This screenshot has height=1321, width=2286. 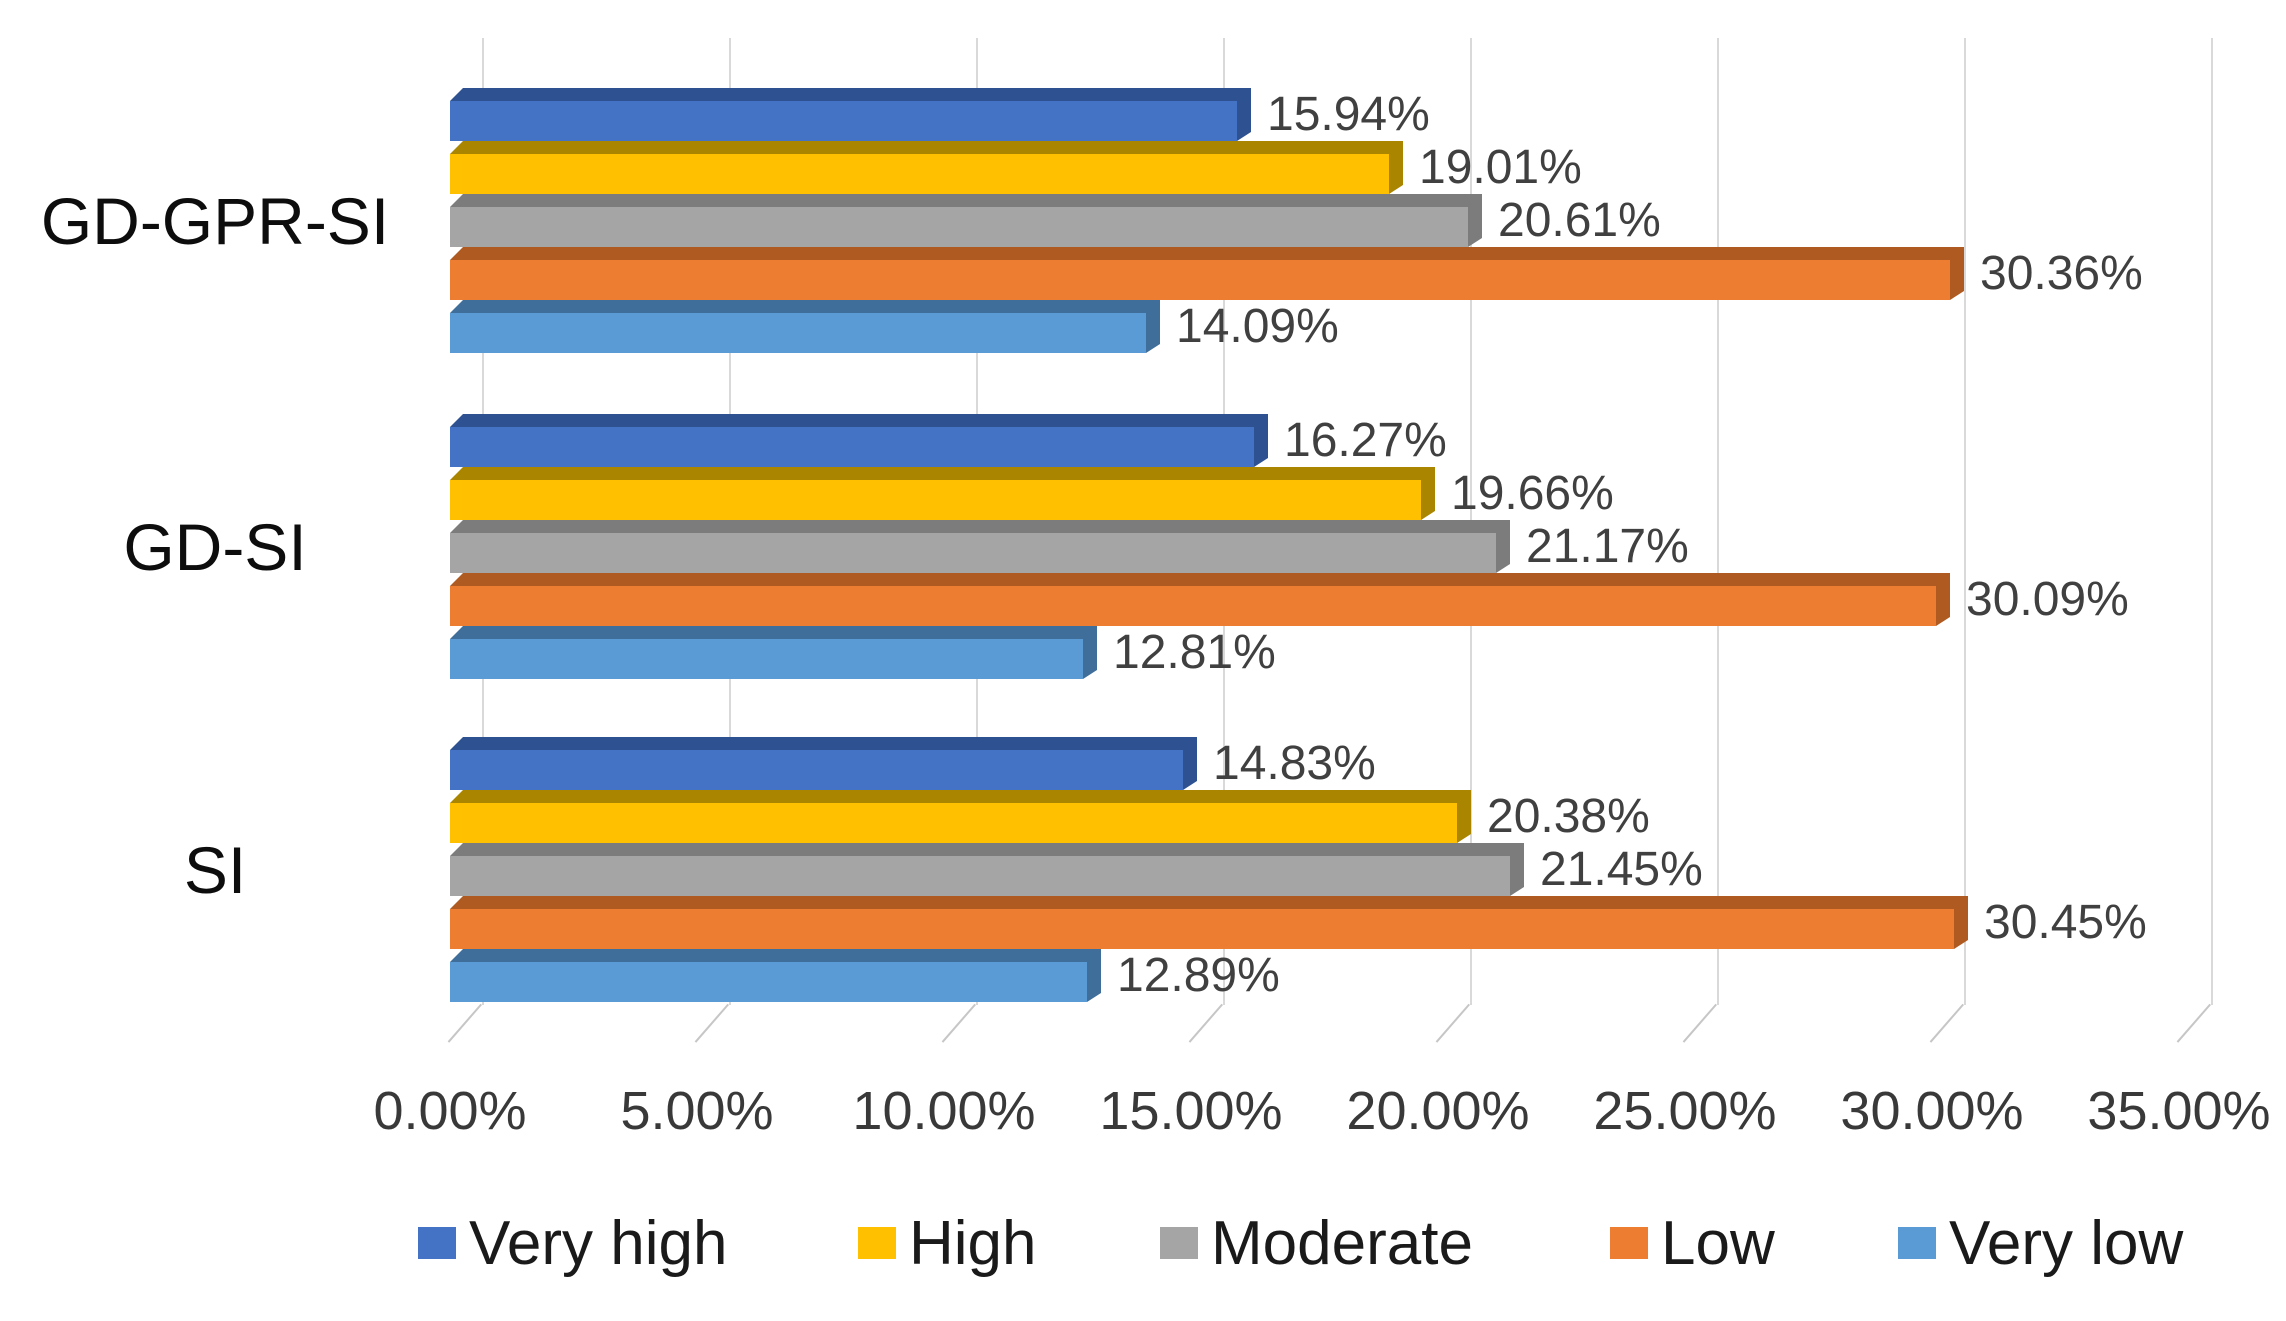 What do you see at coordinates (1579, 220) in the screenshot?
I see `value-label: 20.61%` at bounding box center [1579, 220].